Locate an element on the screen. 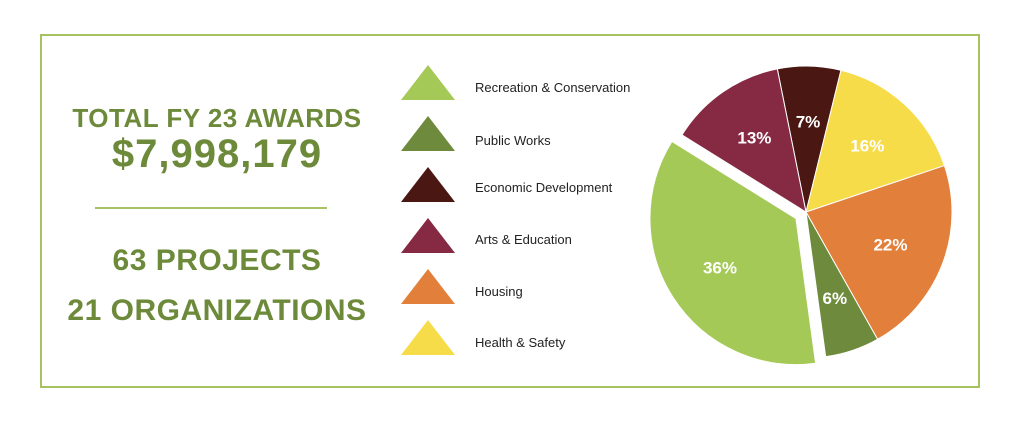 The height and width of the screenshot is (432, 1024). legend-item-recreation-conservation: Recreation & Conservation is located at coordinates (529, 82).